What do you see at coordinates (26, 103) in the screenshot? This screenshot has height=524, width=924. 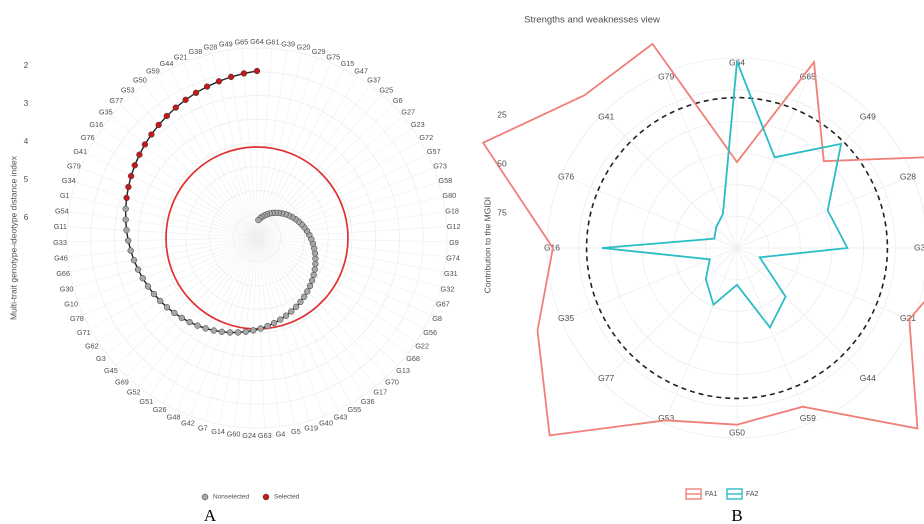 I see `radial-tick-label: 3` at bounding box center [26, 103].